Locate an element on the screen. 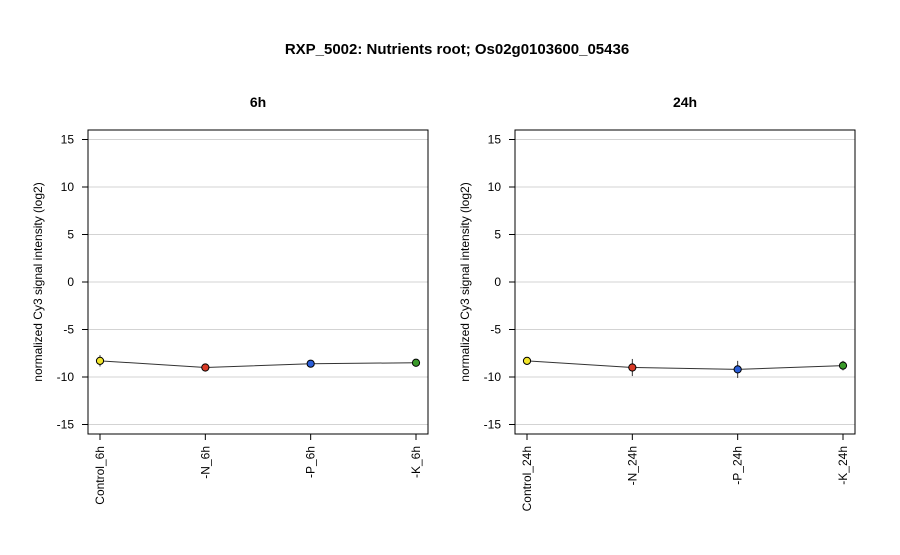 The width and height of the screenshot is (900, 555). x-tick-label: -K_24h is located at coordinates (843, 465).